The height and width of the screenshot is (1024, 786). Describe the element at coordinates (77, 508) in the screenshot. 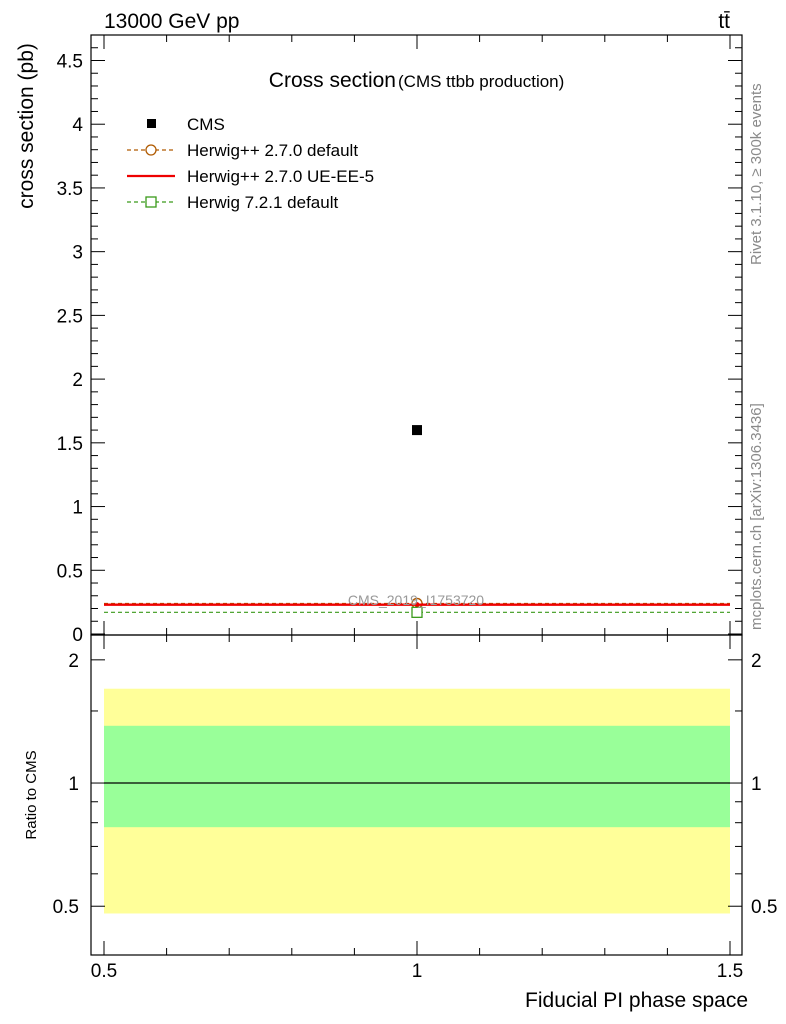

I see `main-y-tick-label: 1` at that location.